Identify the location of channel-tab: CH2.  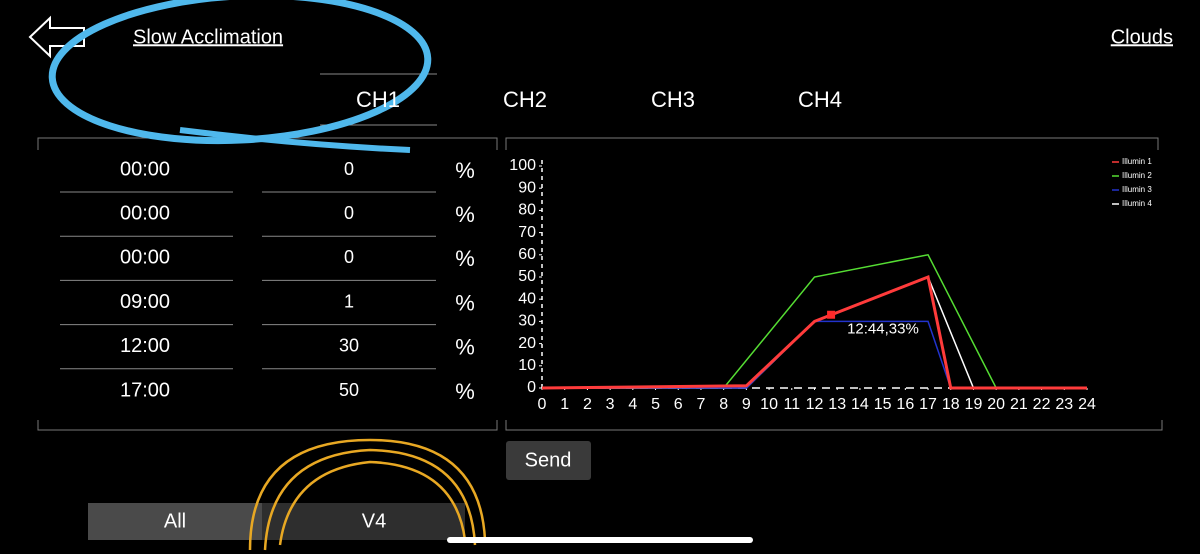
(525, 99).